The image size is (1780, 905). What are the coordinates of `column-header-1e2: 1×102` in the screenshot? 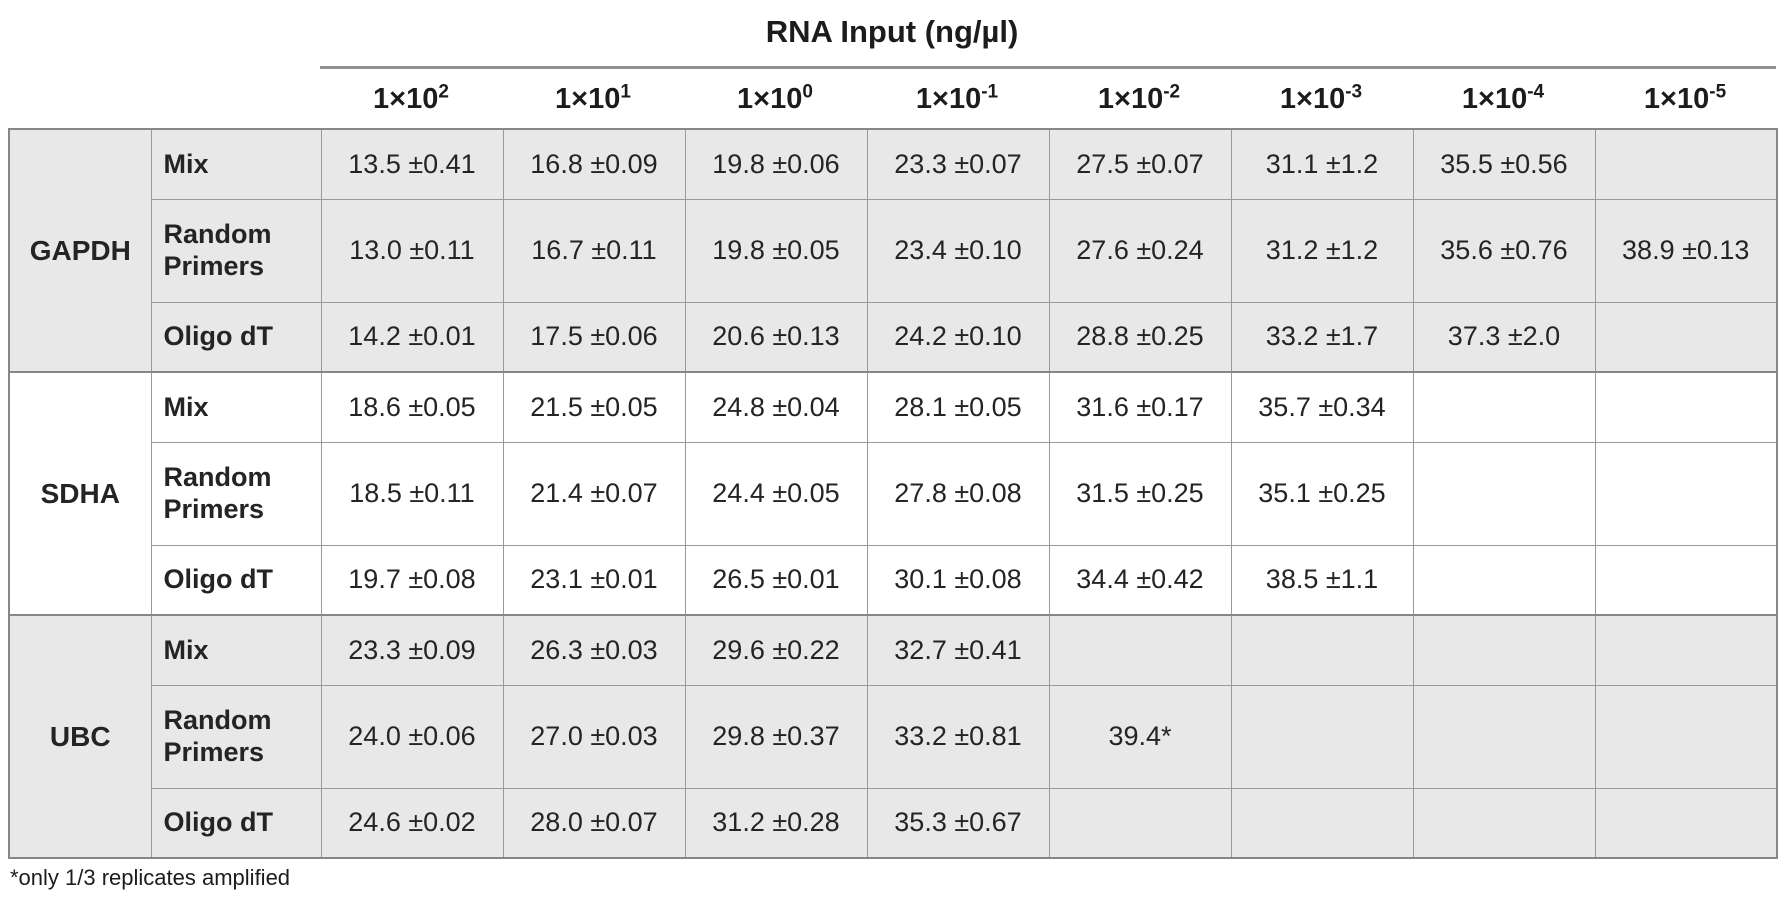 It's located at (411, 97).